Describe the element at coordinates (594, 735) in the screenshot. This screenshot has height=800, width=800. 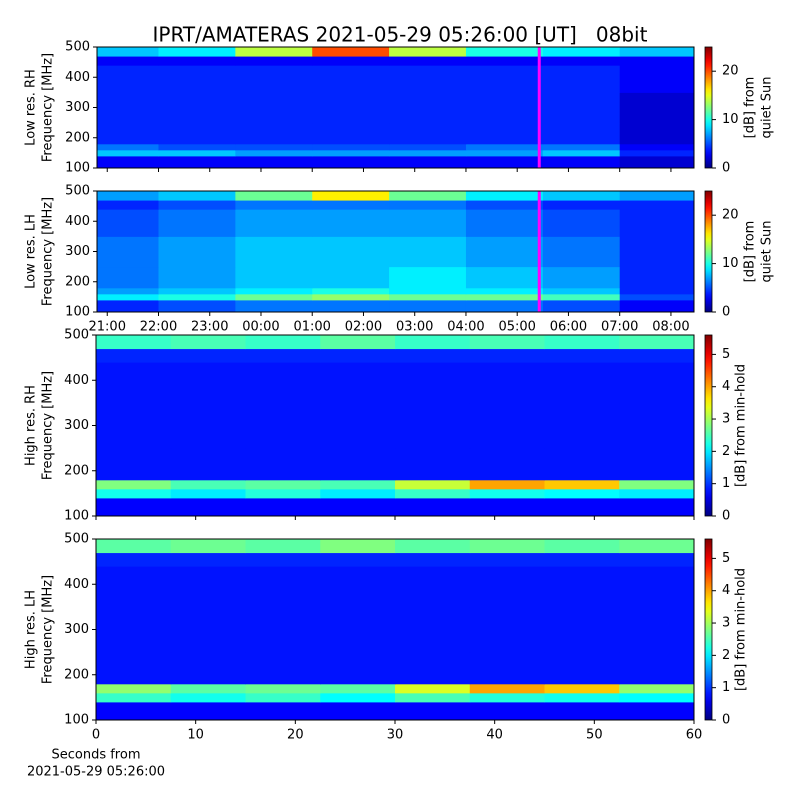
I see `x-tick-label: 50` at that location.